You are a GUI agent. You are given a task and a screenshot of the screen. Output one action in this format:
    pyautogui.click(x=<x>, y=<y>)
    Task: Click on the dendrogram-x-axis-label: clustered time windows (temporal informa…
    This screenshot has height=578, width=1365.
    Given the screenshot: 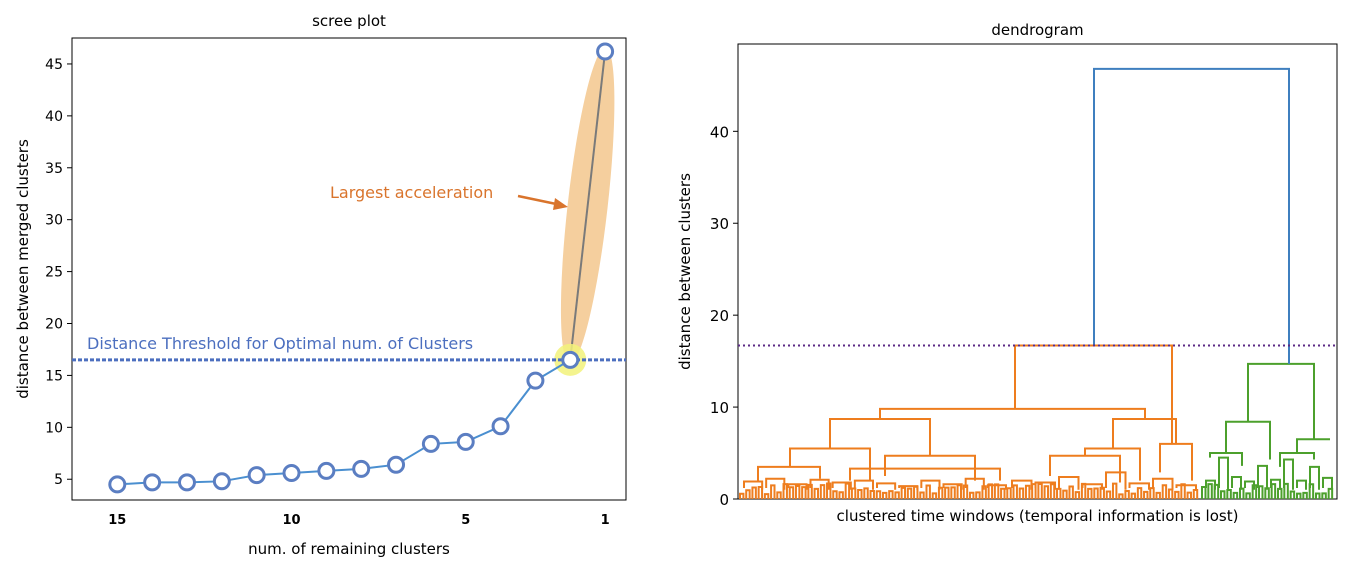 What is the action you would take?
    pyautogui.click(x=1038, y=516)
    